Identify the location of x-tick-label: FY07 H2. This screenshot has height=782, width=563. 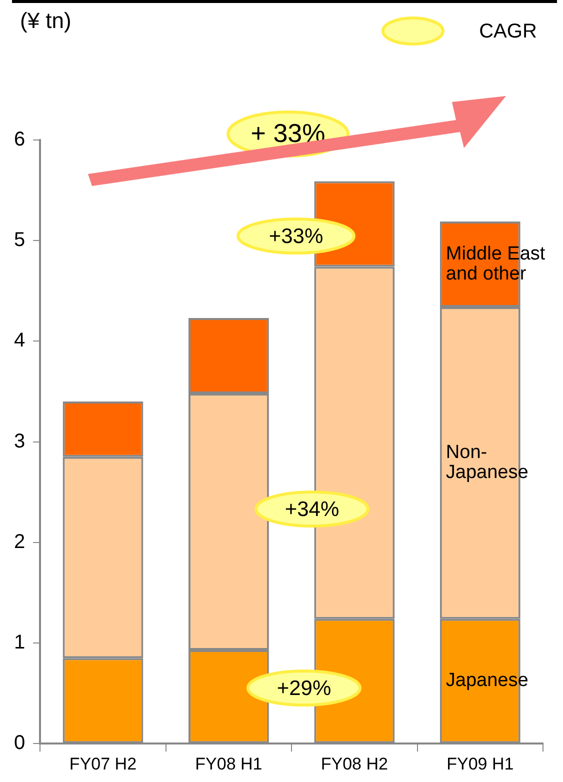
(103, 764).